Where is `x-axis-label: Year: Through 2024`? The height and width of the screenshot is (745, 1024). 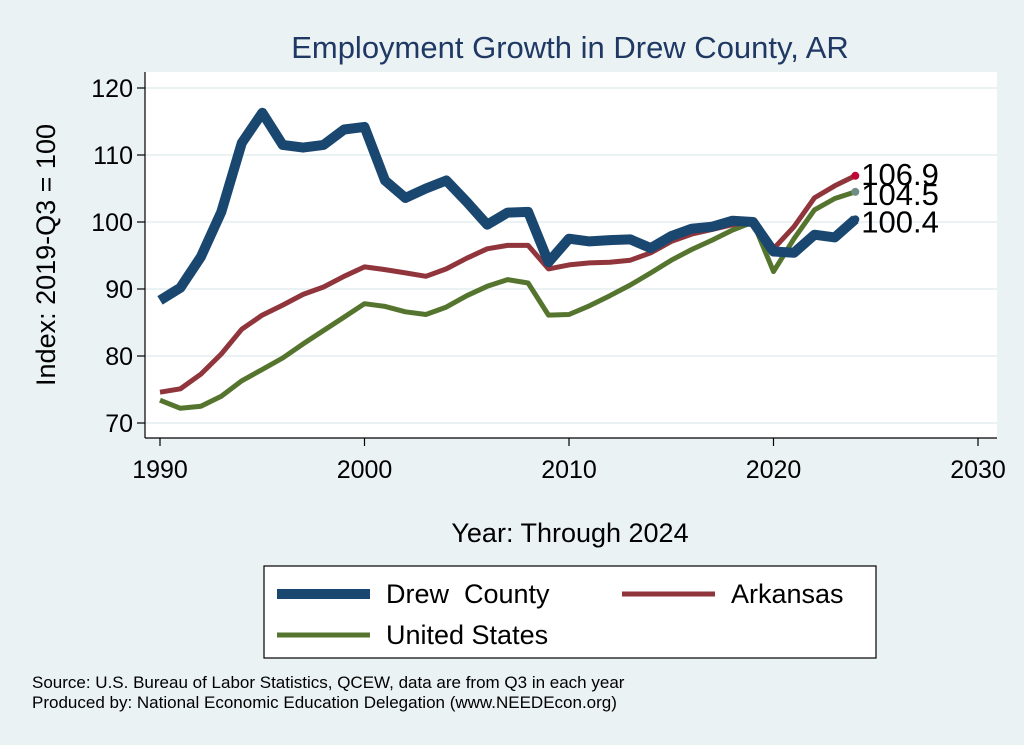
x-axis-label: Year: Through 2024 is located at coordinates (569, 533).